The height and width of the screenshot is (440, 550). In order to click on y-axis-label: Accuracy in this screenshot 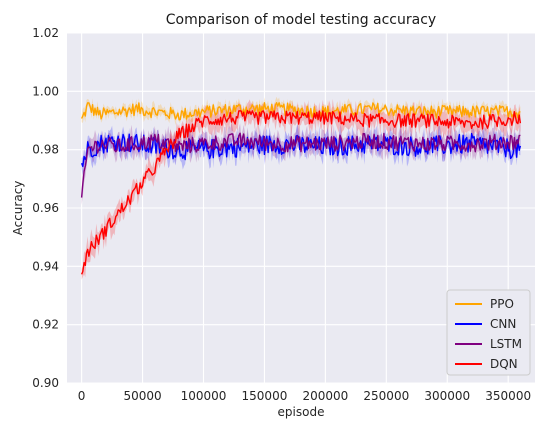, I will do `click(18, 208)`.